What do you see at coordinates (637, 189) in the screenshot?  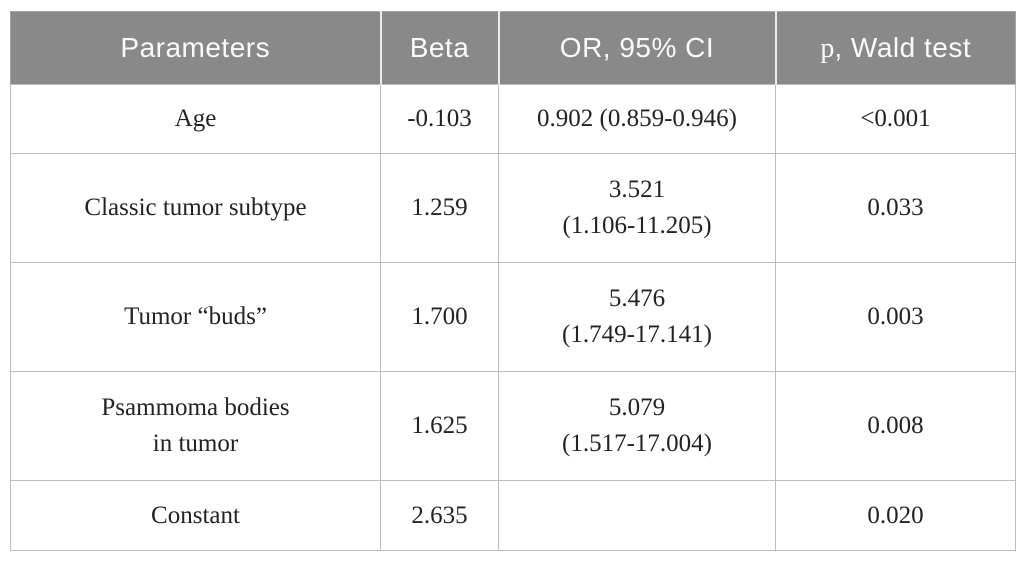 I see `or-value: 3.521` at bounding box center [637, 189].